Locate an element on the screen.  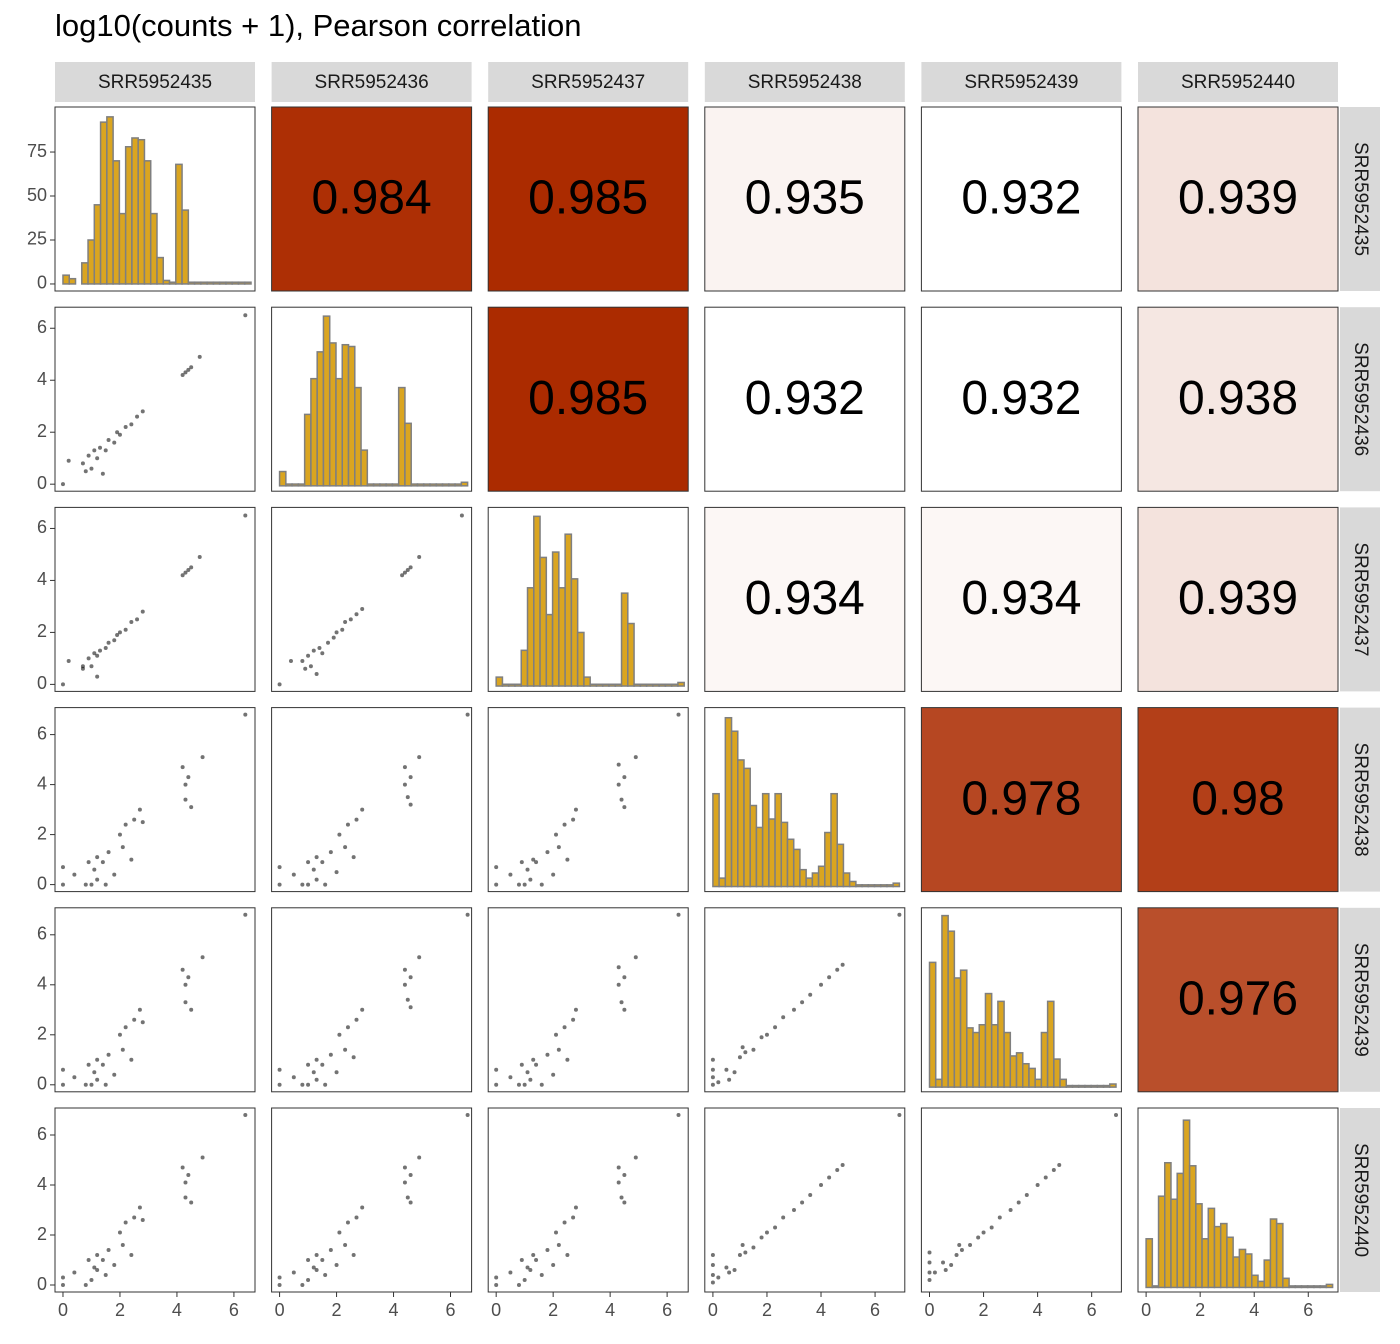
strip-bg is located at coordinates (804, 82).